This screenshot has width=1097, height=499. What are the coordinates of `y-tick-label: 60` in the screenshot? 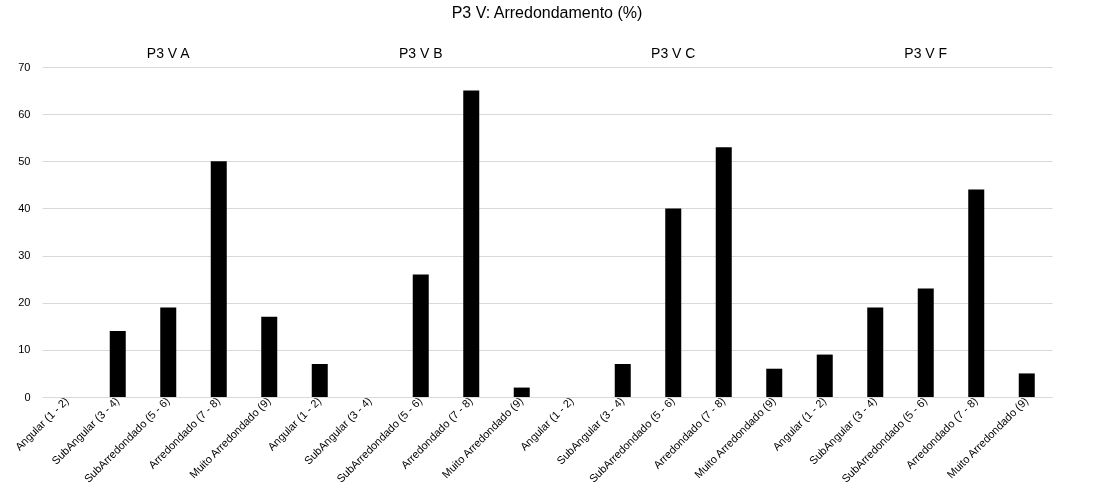 It's located at (24, 113).